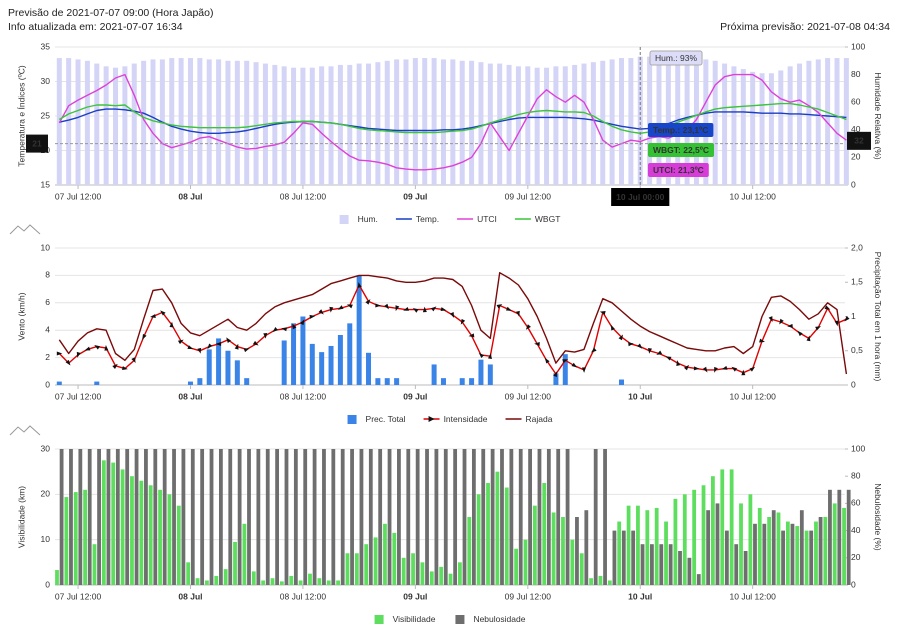 The width and height of the screenshot is (899, 627). Describe the element at coordinates (528, 196) in the screenshot. I see `x-tick-label: 09 Jul 12:00` at that location.